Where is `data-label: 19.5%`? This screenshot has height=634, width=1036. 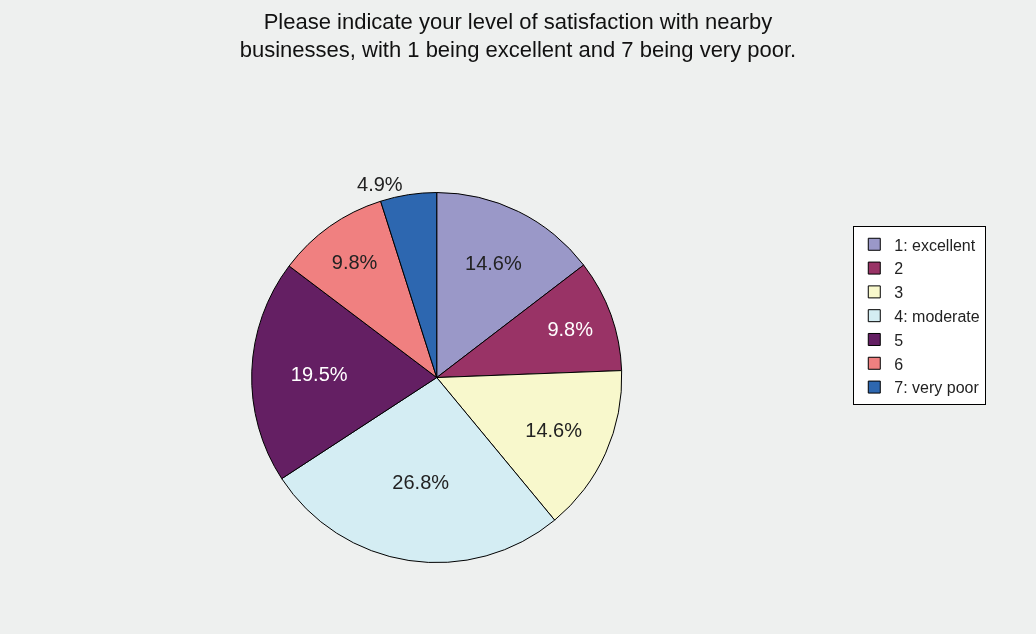 data-label: 19.5% is located at coordinates (319, 373).